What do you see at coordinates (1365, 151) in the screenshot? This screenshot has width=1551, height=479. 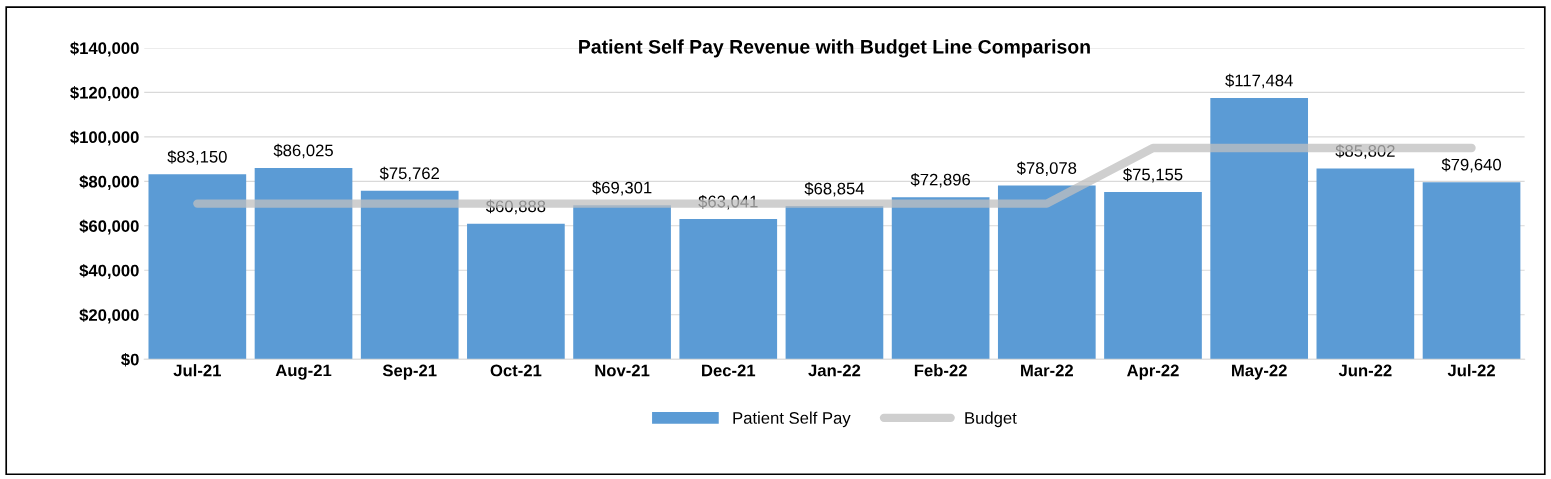 I see `data-label: $85,802` at bounding box center [1365, 151].